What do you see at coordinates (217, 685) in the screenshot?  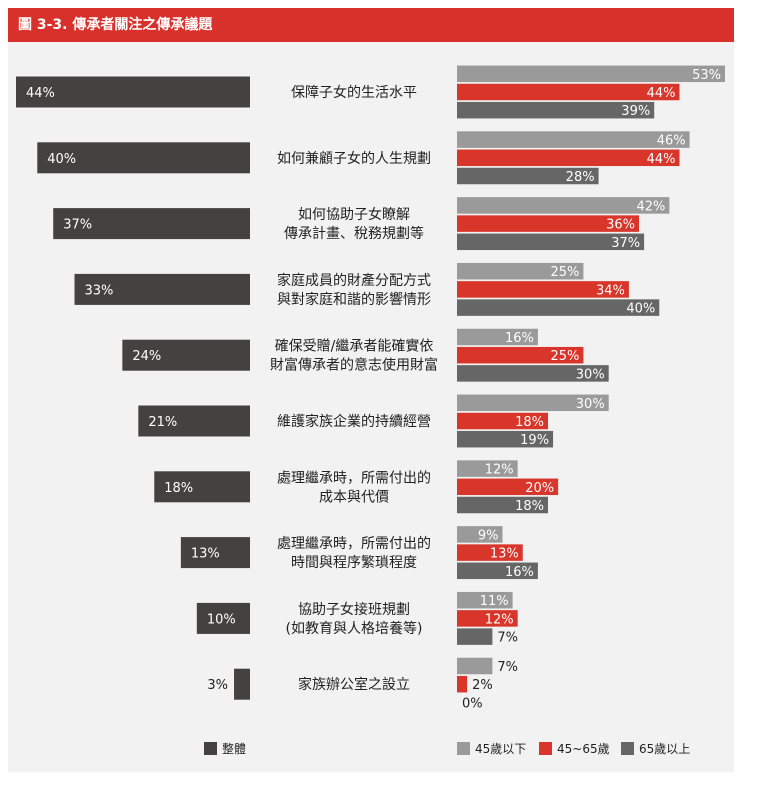 I see `overall-value-label-9: 3%` at bounding box center [217, 685].